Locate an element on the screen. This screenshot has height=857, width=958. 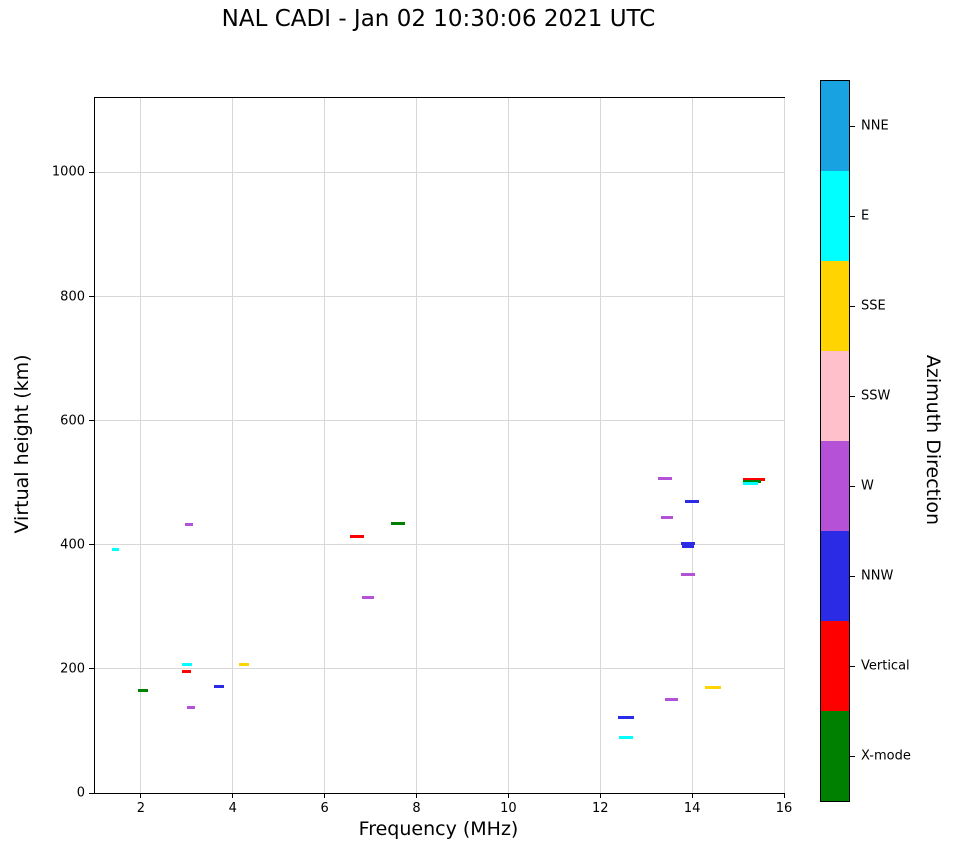
colorbar-tick-label: NNE is located at coordinates (875, 126).